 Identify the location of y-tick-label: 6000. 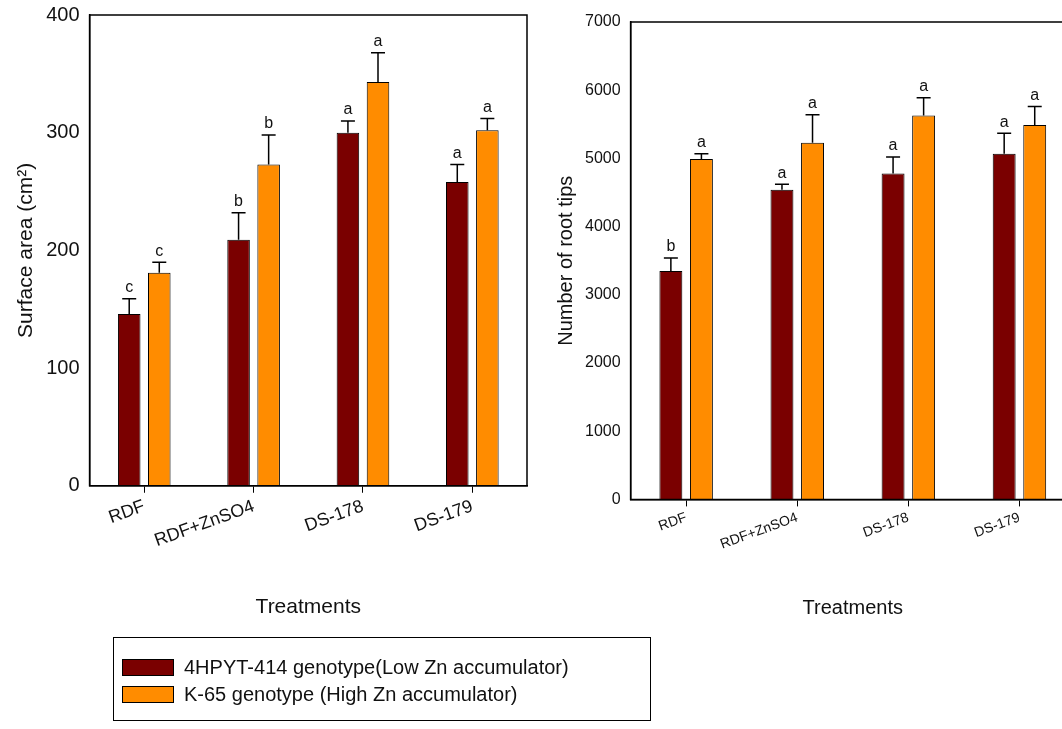
(603, 89).